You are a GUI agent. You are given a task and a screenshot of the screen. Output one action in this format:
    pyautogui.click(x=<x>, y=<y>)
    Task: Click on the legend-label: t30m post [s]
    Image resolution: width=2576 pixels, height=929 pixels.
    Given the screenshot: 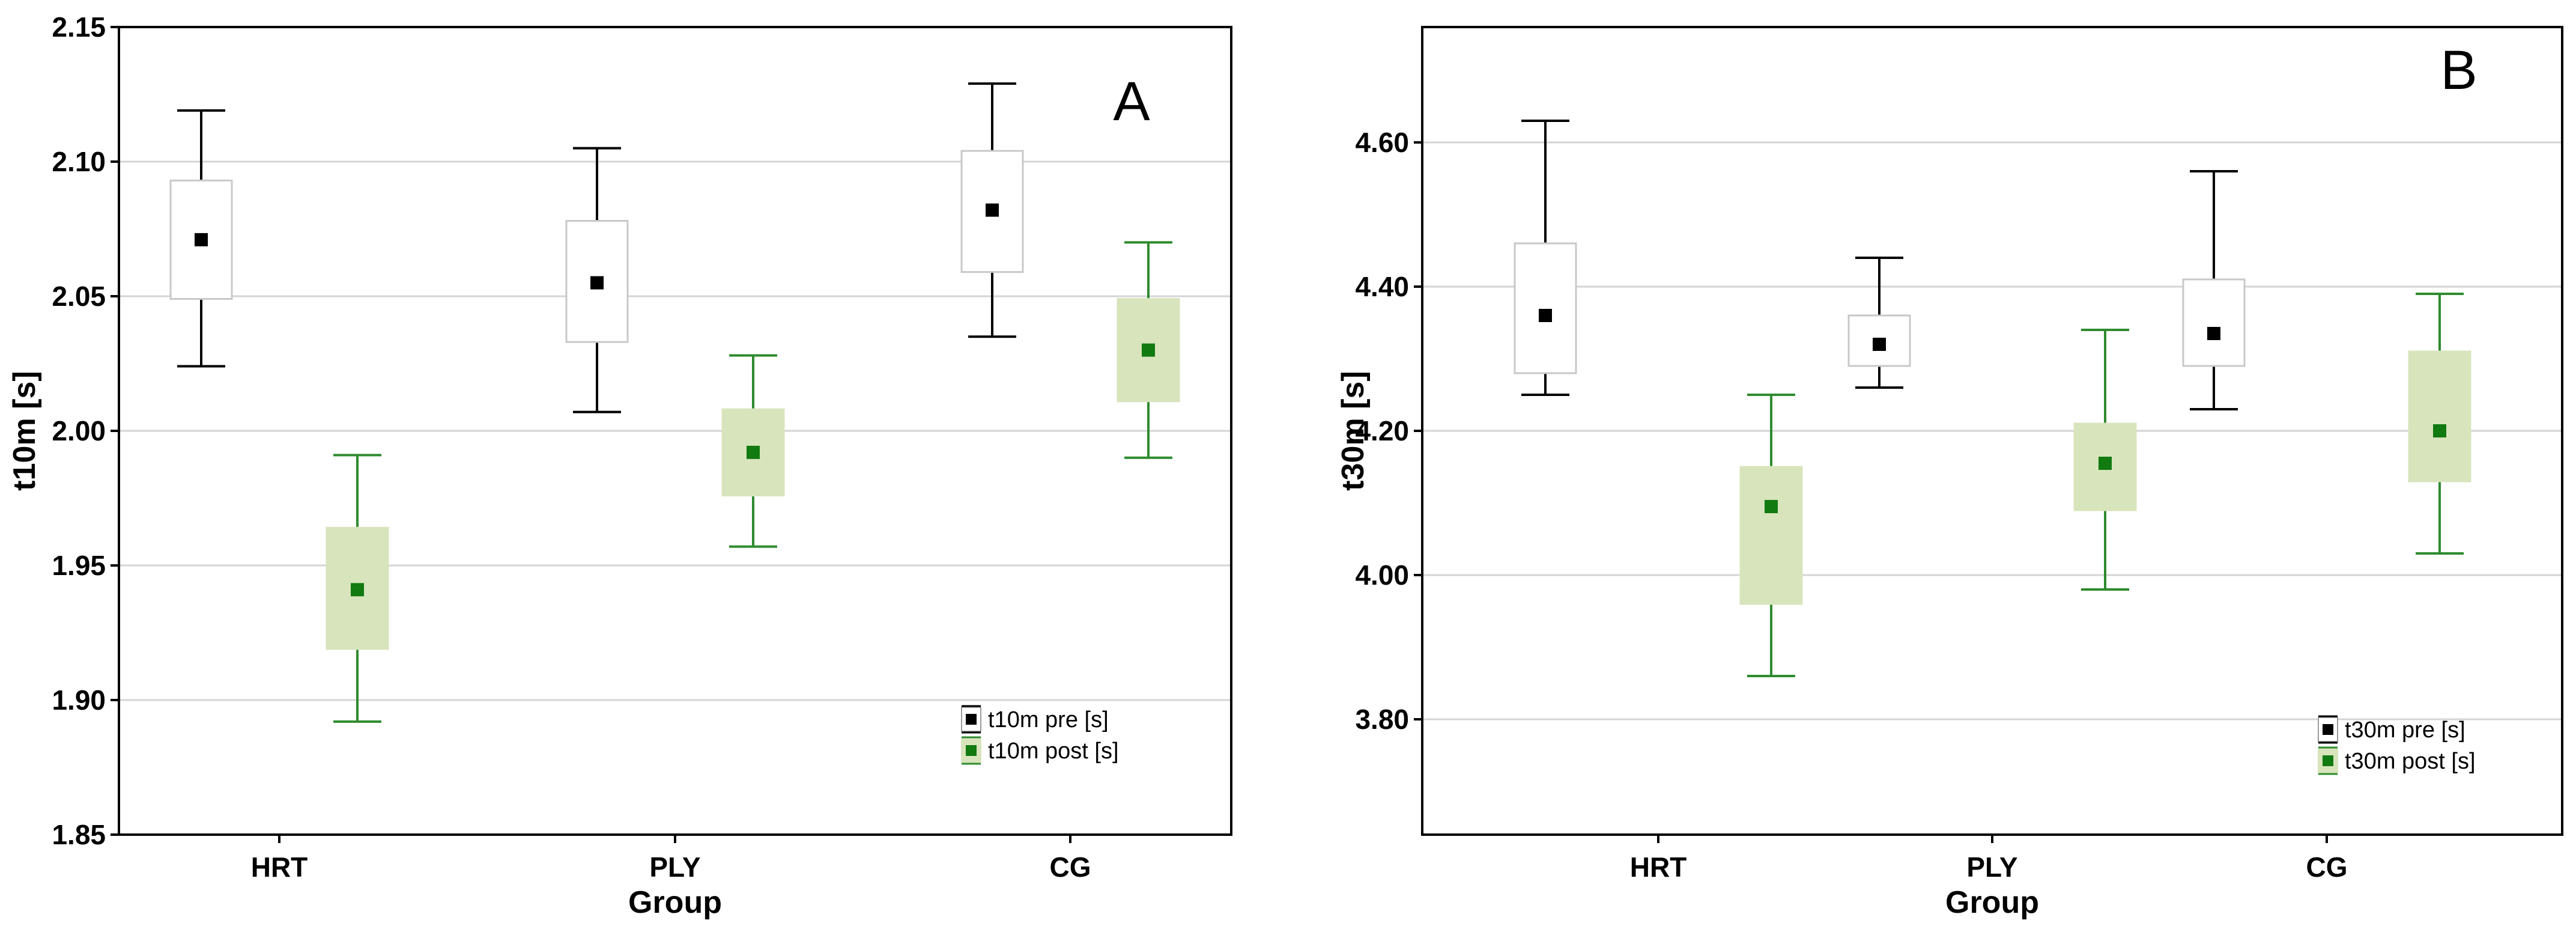 What is the action you would take?
    pyautogui.click(x=2410, y=761)
    